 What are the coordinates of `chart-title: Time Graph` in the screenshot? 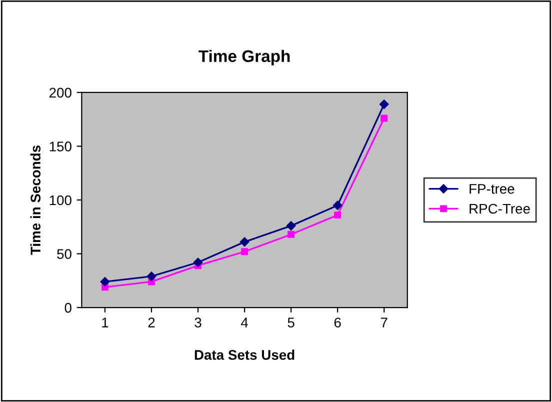 It's located at (244, 58).